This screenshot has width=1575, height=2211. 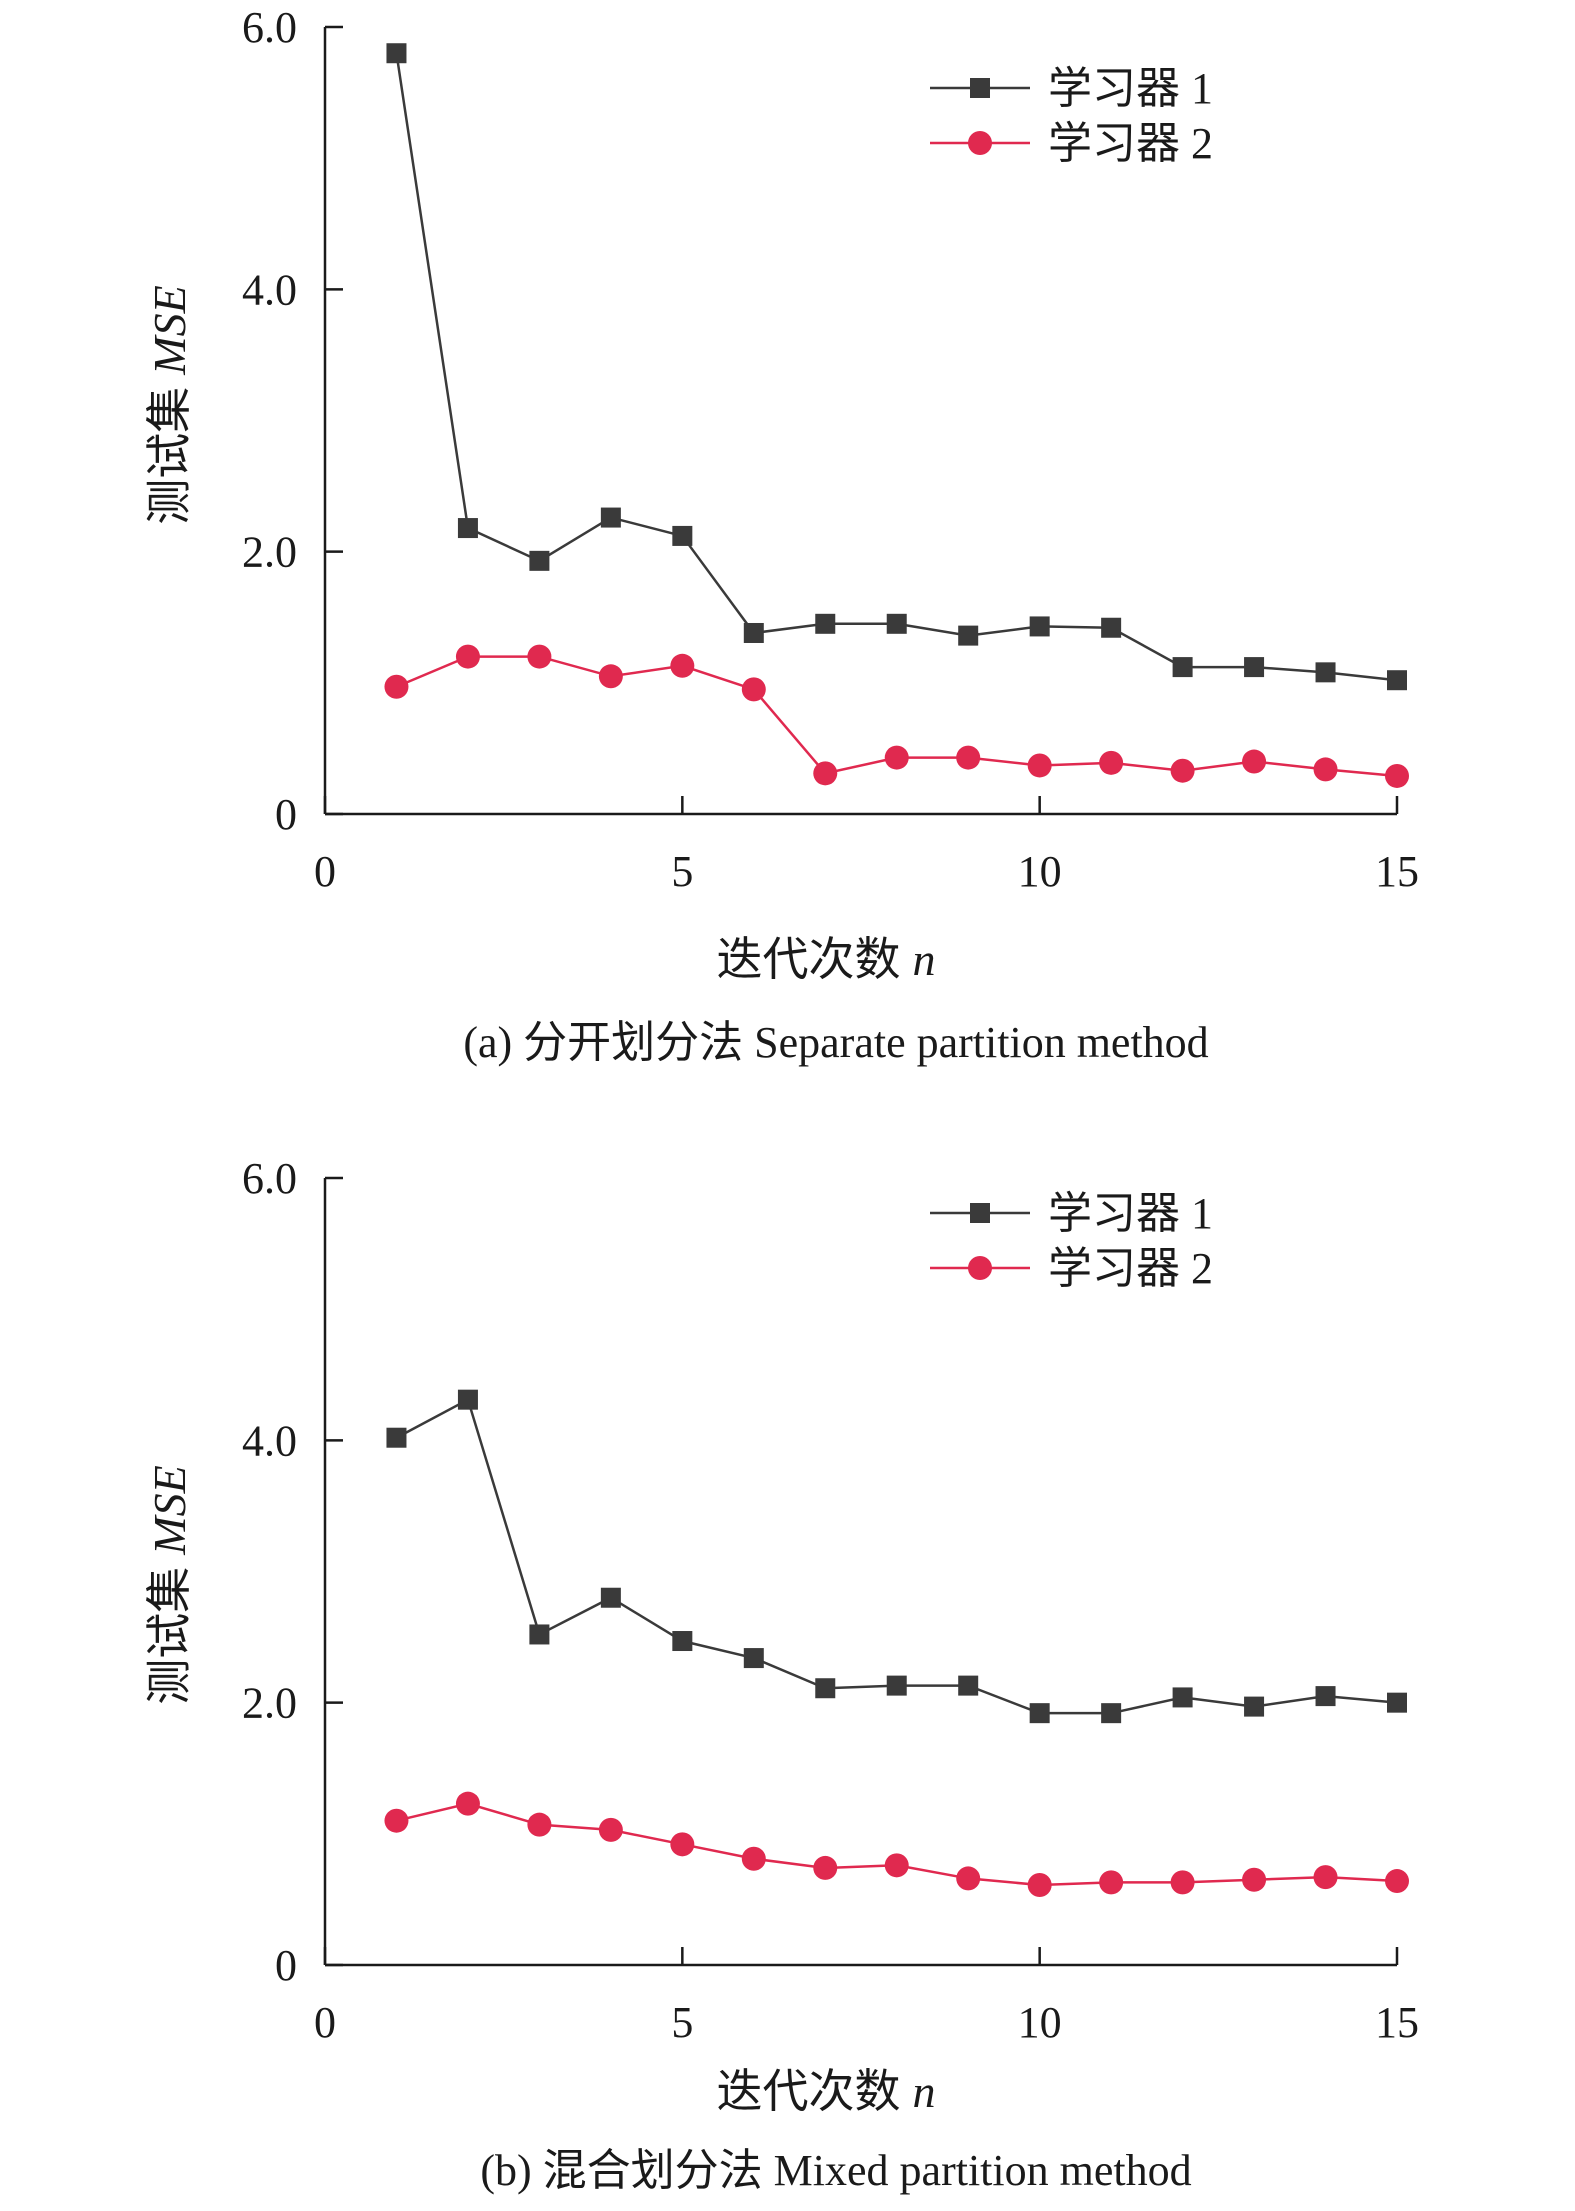 I want to click on x-tick-label: 10, so click(x=1040, y=2022).